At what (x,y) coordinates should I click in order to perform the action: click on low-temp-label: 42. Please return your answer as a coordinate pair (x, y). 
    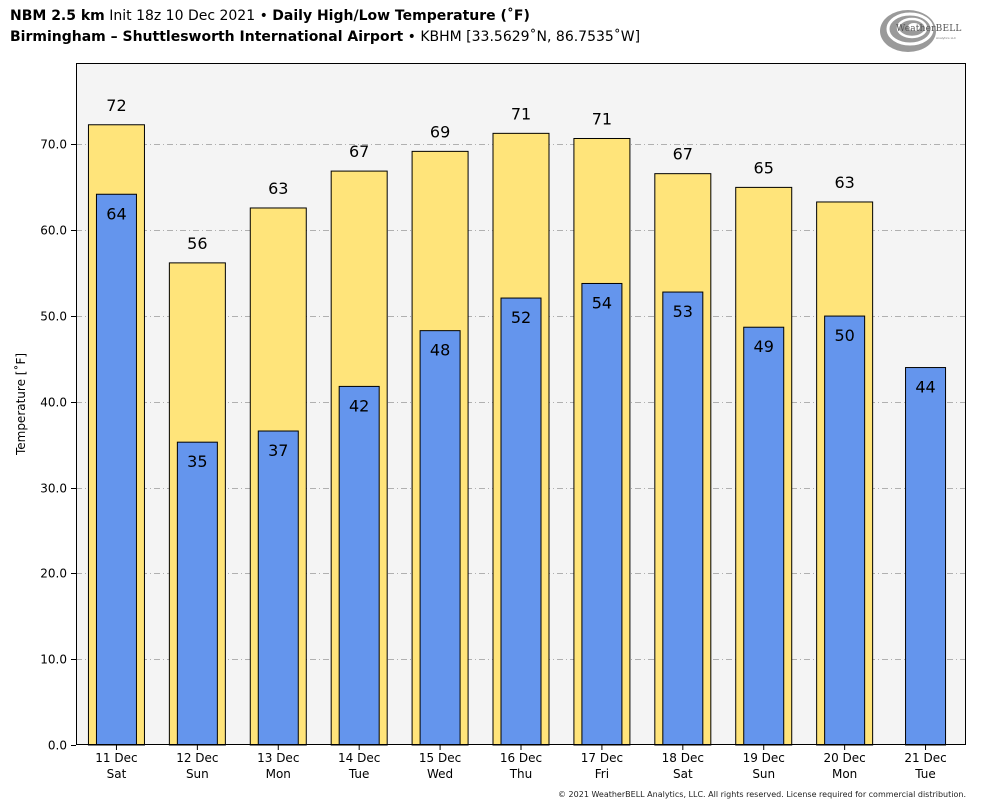
    Looking at the image, I should click on (359, 405).